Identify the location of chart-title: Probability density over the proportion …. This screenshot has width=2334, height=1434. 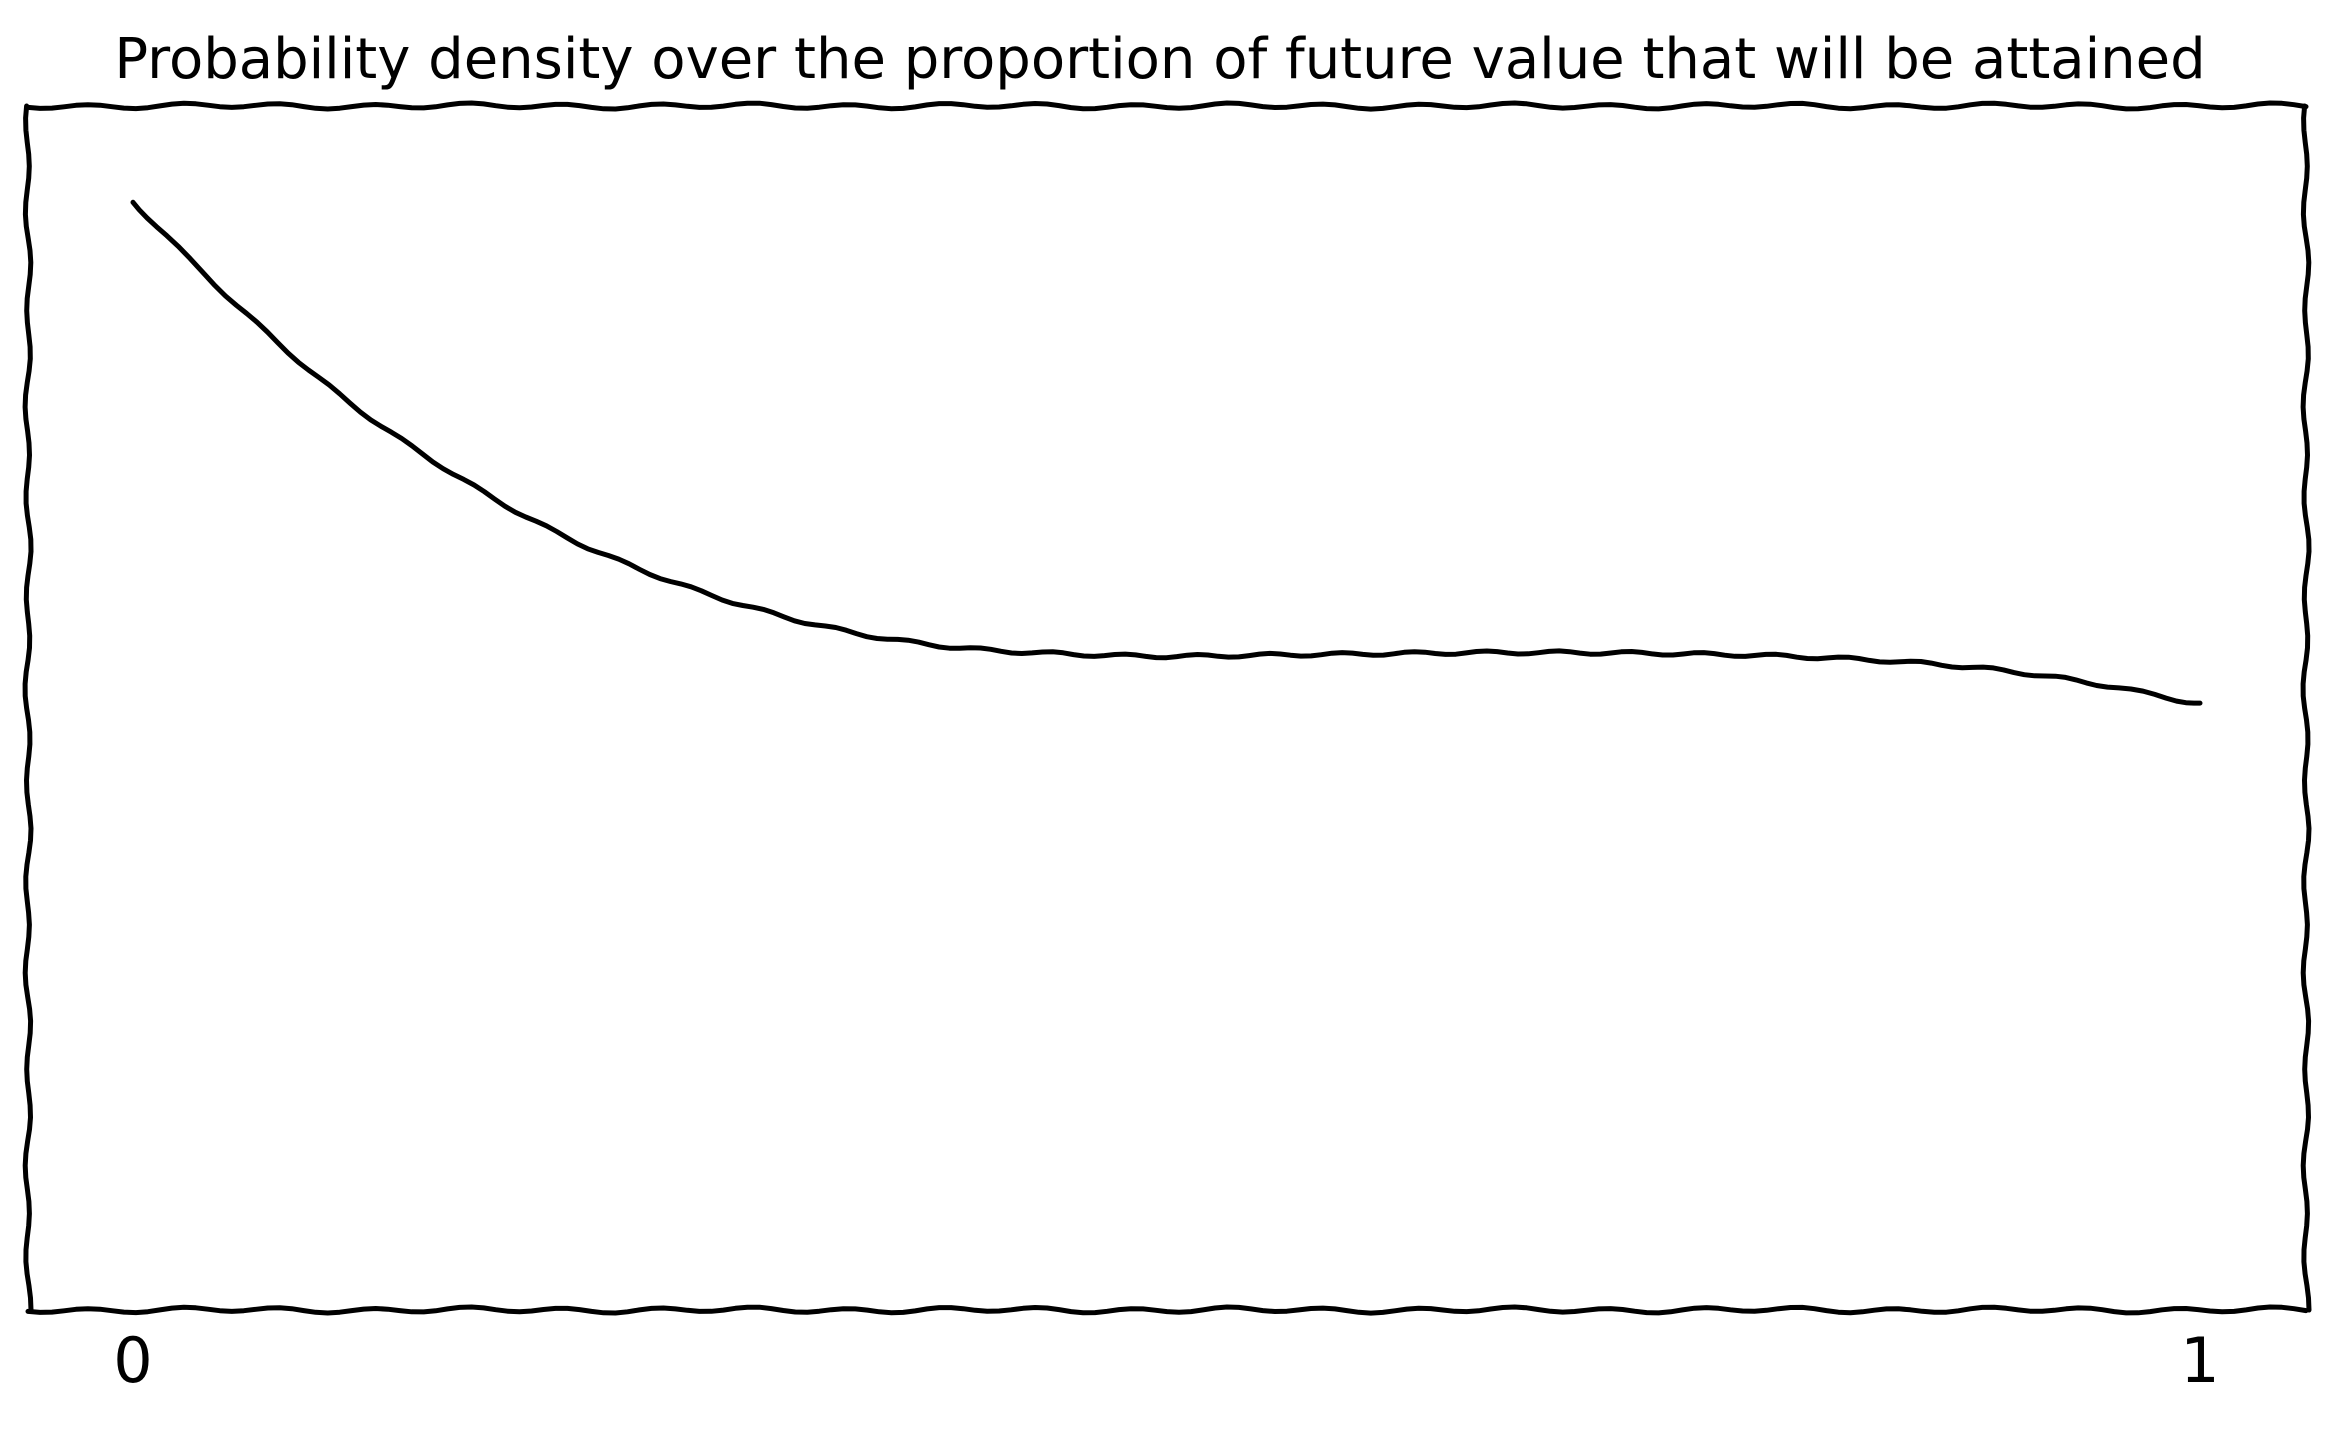
(1159, 59).